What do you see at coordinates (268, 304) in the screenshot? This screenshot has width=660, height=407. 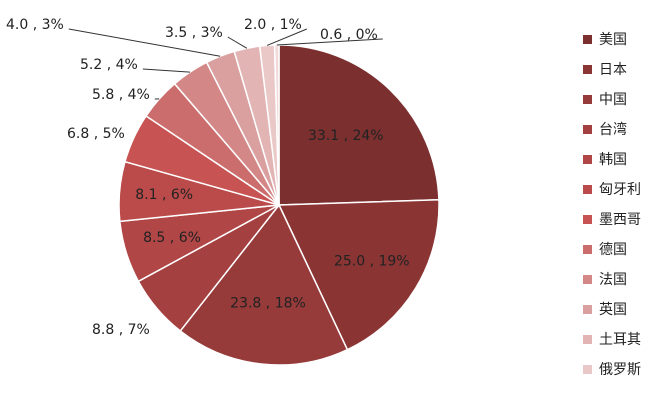 I see `data-label: 23.8 , 18%` at bounding box center [268, 304].